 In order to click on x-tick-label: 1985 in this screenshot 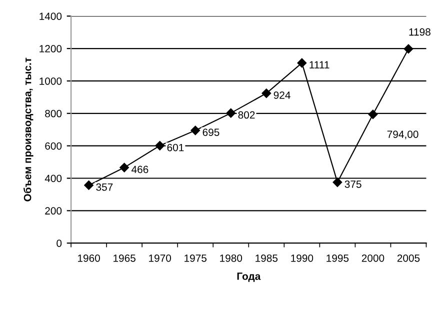, I will do `click(267, 258)`.